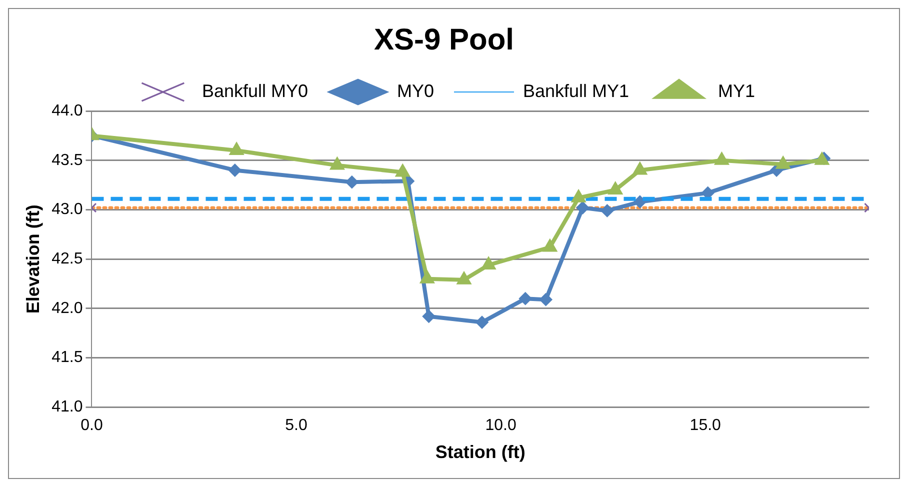 This screenshot has height=487, width=908. I want to click on legend-label: Bankfull MY1, so click(576, 90).